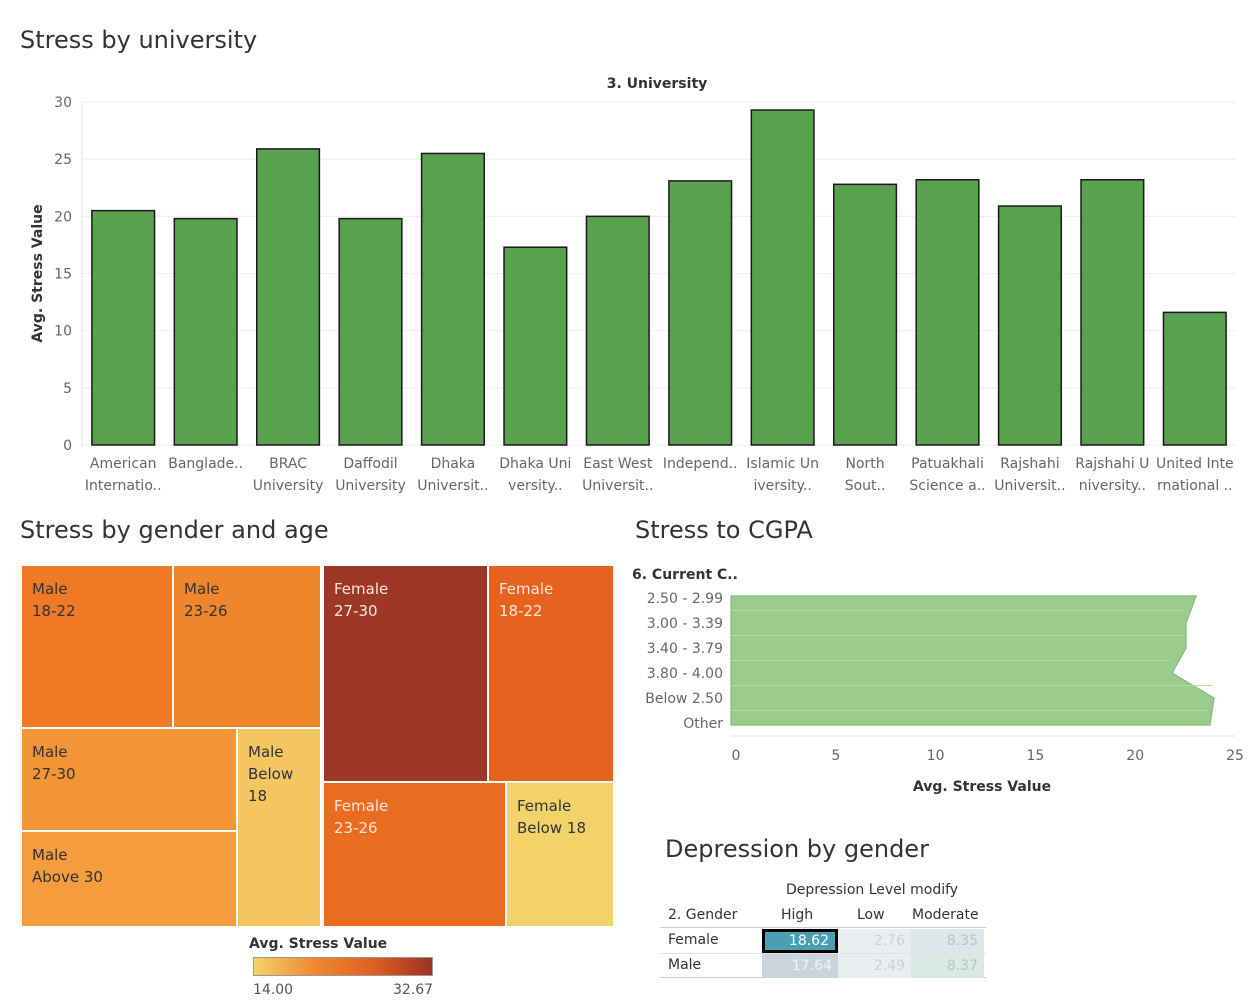 This screenshot has height=1000, width=1250. I want to click on x-tick-label-line1: Patuakhali, so click(947, 464).